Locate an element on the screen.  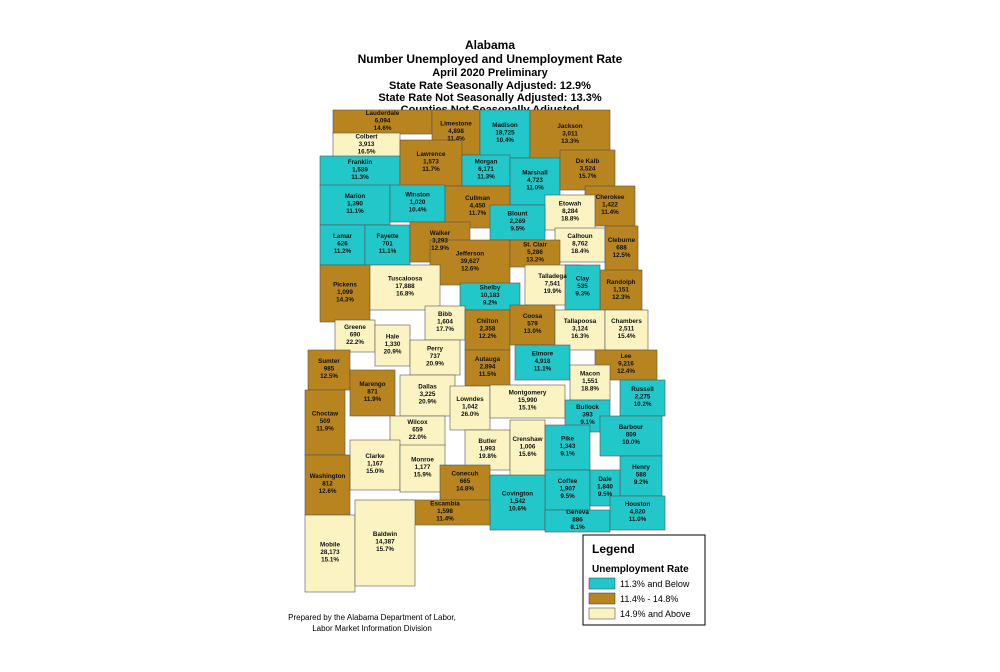
county-unemployed: 2,269 is located at coordinates (518, 221).